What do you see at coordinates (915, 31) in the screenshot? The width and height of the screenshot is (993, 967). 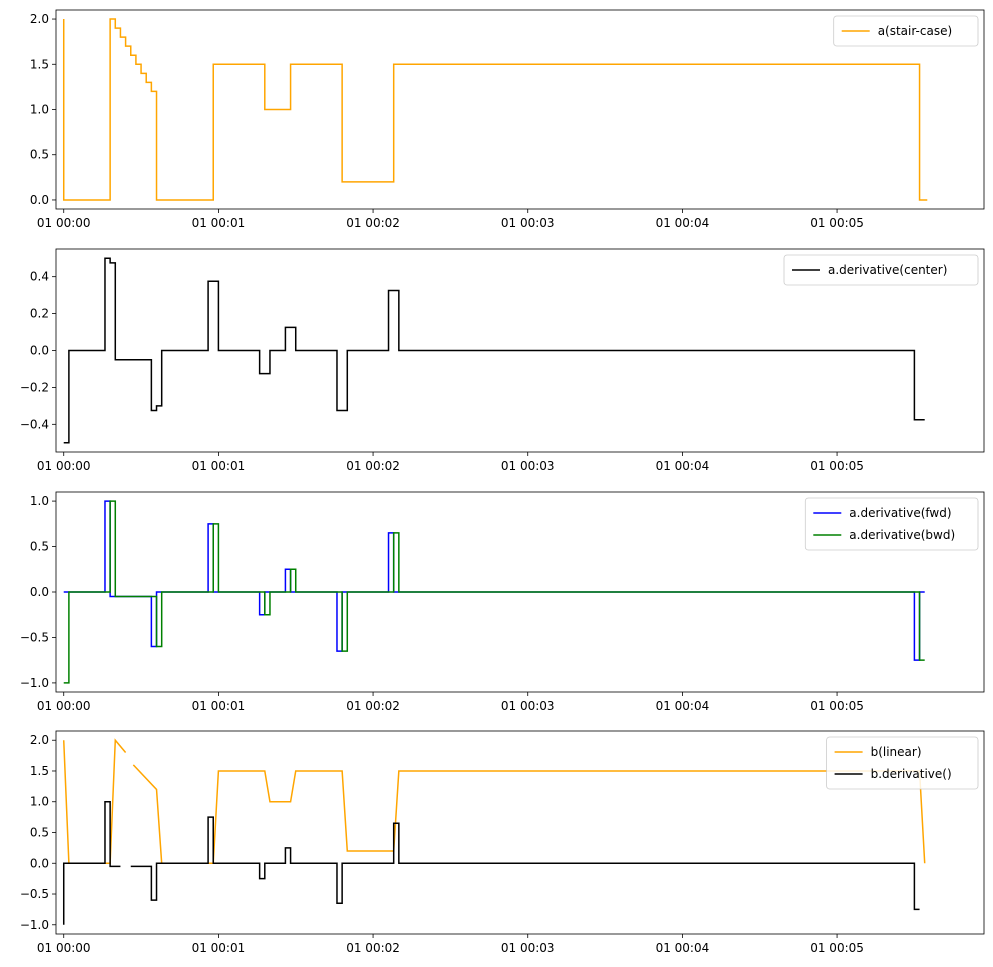 I see `legend-entry: a(stair-case)` at bounding box center [915, 31].